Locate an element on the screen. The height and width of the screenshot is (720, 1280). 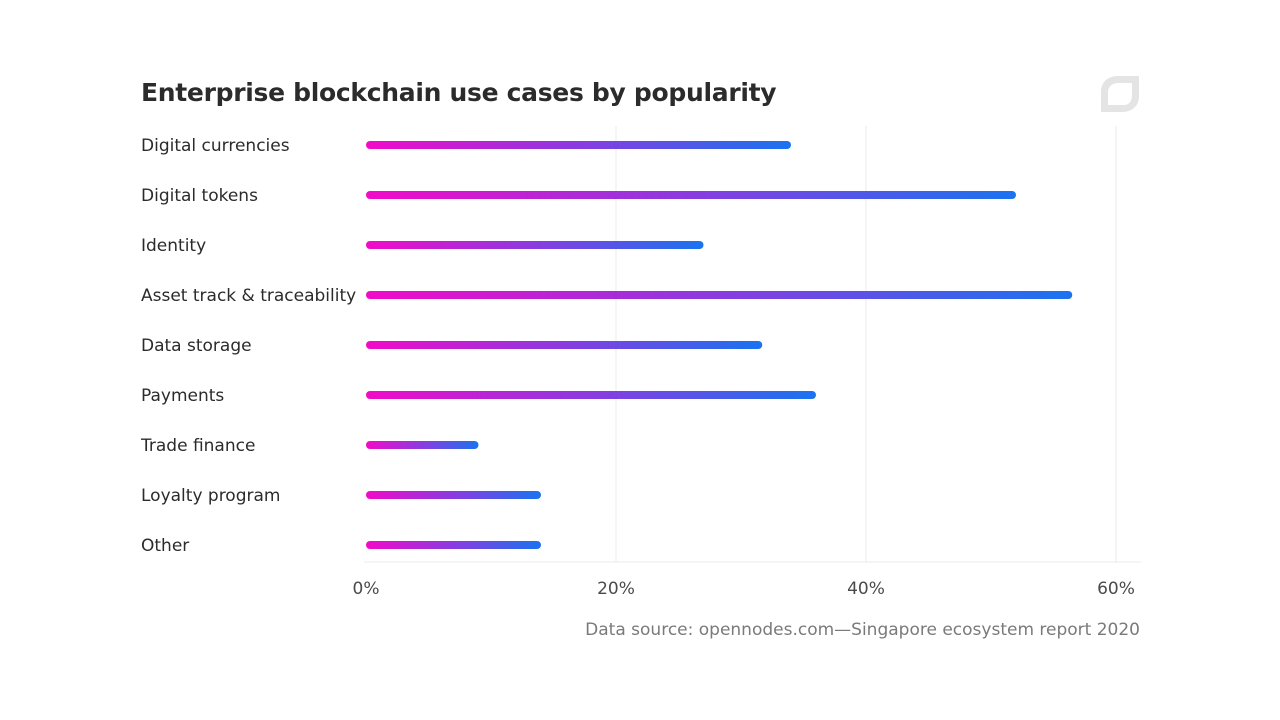
x-tick-label-3: 60% is located at coordinates (1116, 589).